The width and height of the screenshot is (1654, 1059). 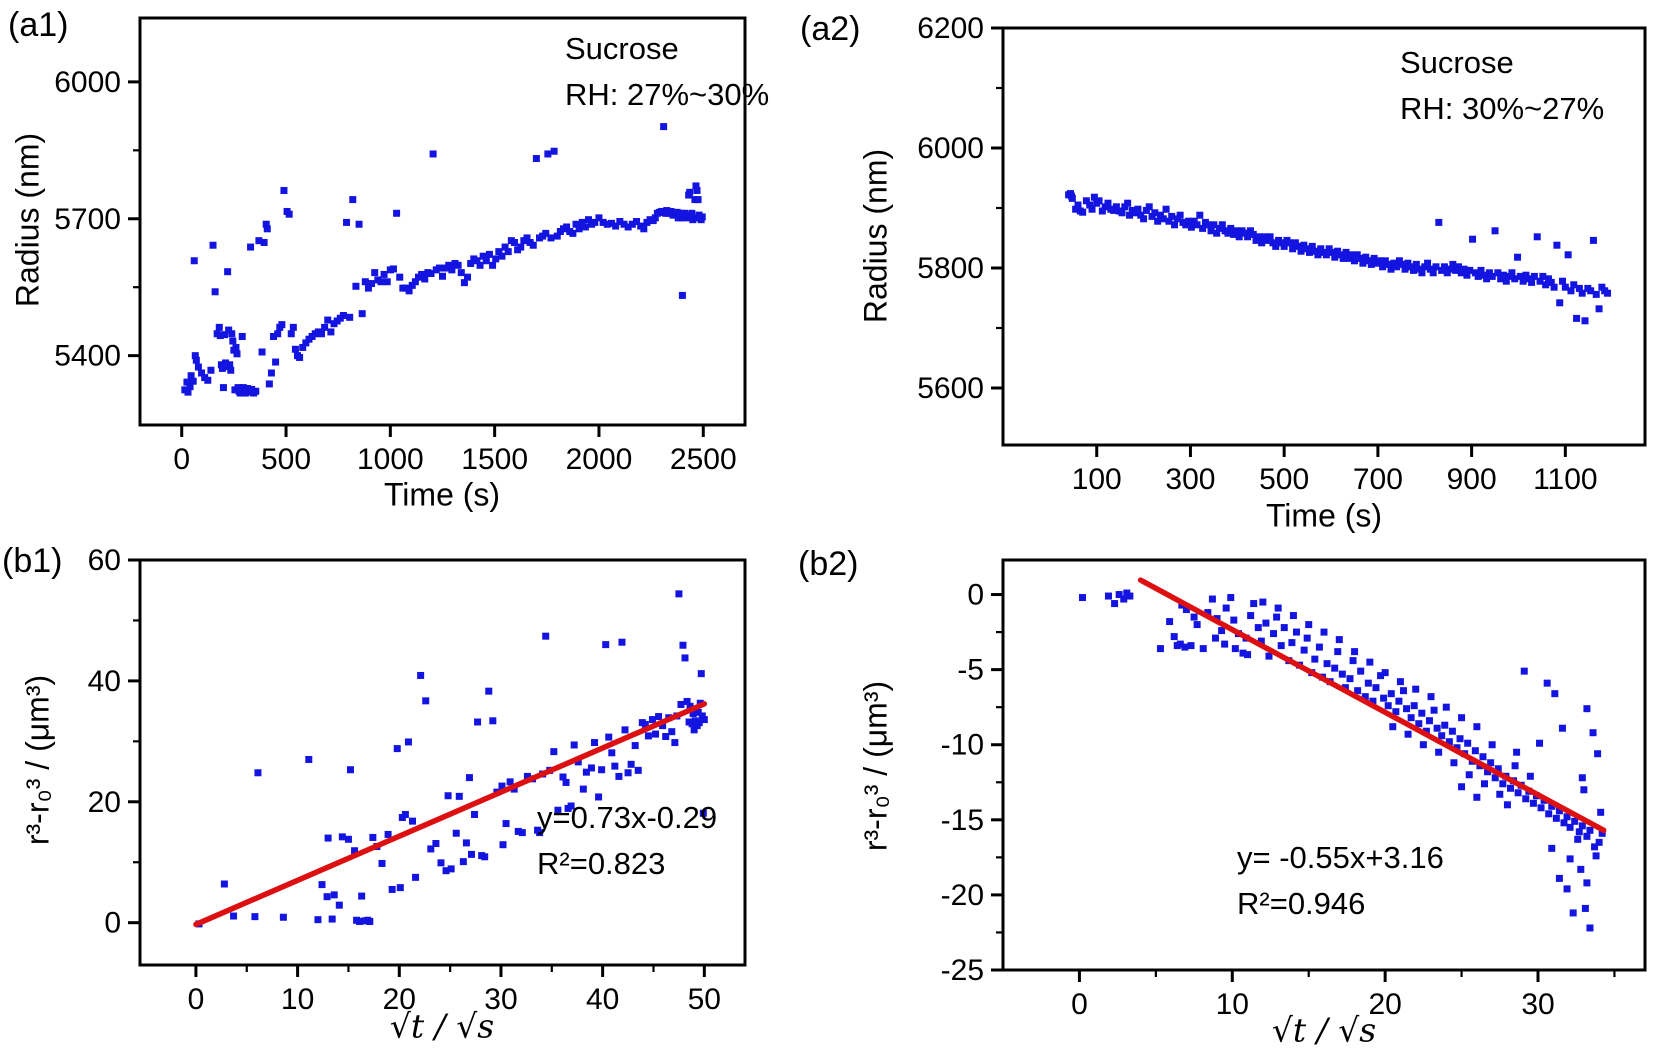 What do you see at coordinates (962, 970) in the screenshot?
I see `svg-text: -25` at bounding box center [962, 970].